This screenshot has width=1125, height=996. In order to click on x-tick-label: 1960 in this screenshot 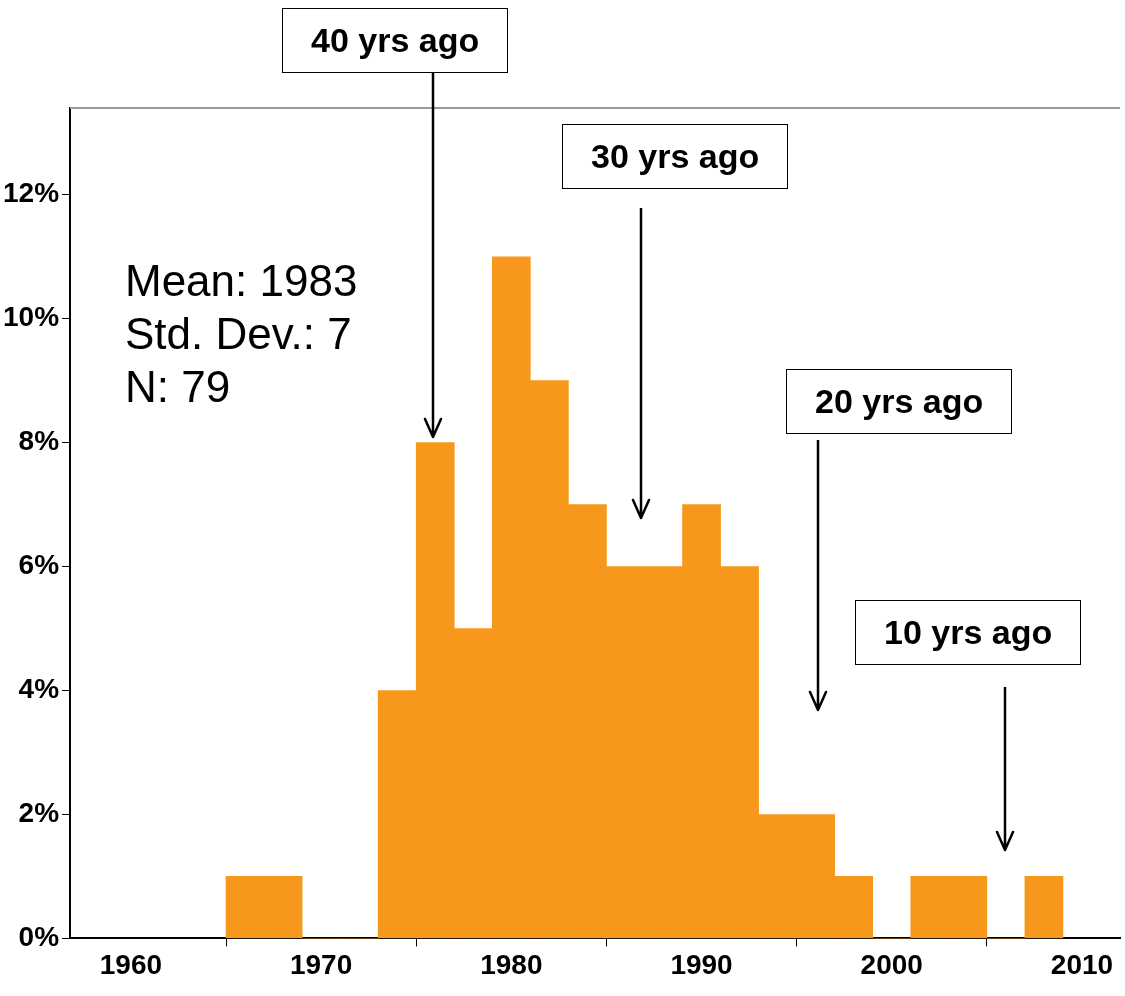, I will do `click(131, 964)`.